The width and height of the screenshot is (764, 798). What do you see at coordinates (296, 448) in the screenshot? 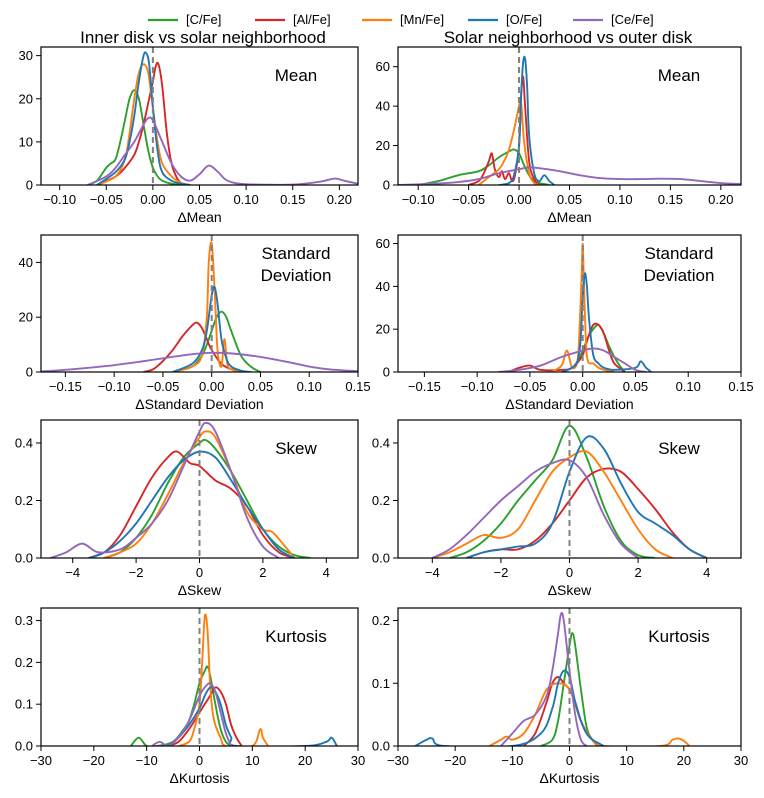
I see `panel-label: Skew` at bounding box center [296, 448].